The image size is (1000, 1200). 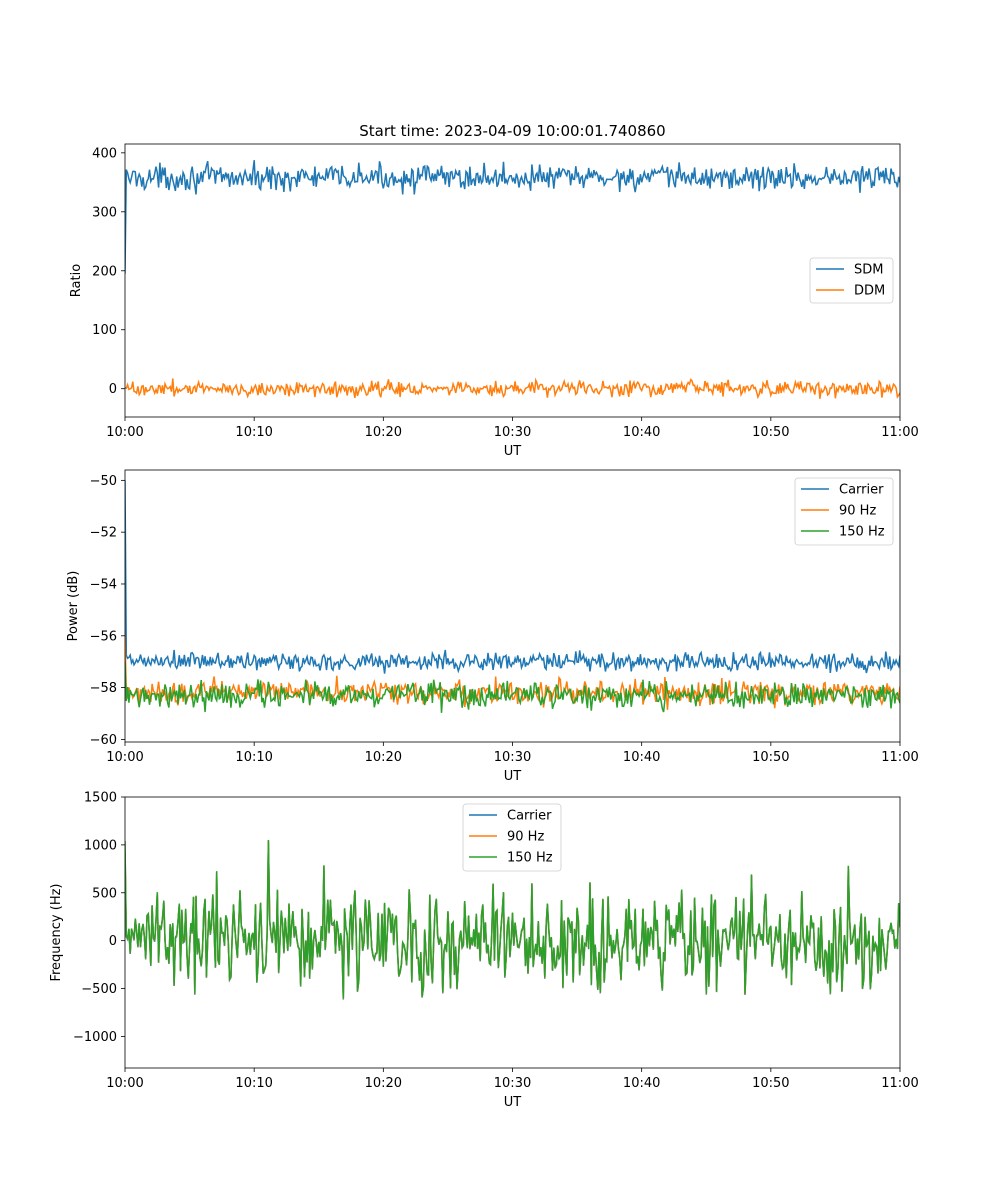 I want to click on y-tick-label: −500, so click(x=99, y=989).